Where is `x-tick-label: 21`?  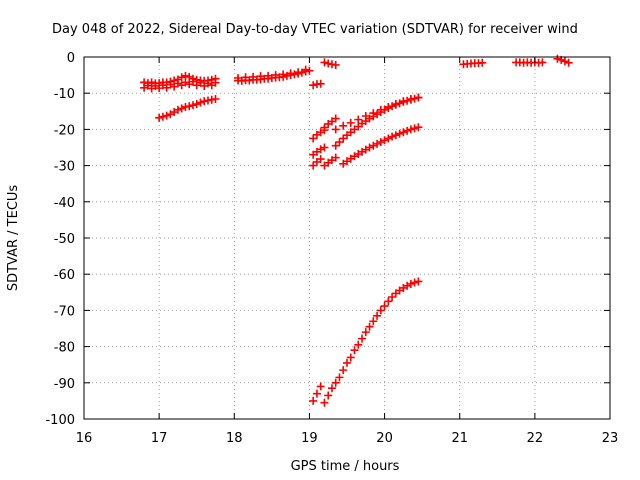
x-tick-label: 21 is located at coordinates (459, 438).